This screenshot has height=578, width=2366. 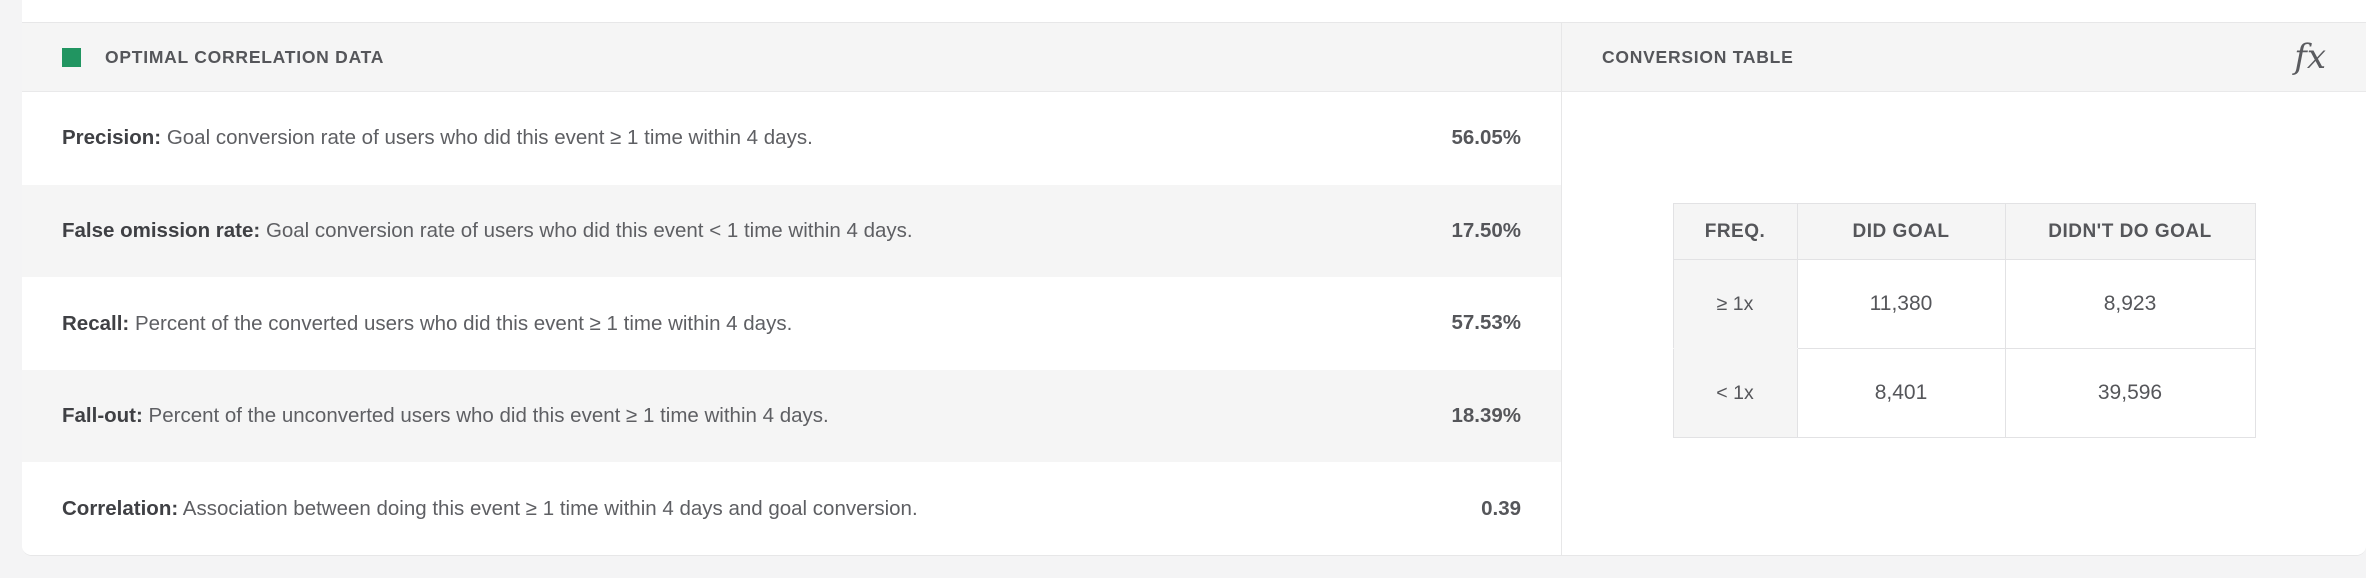 I want to click on cell-freq: ≥ 1x, so click(x=1735, y=304).